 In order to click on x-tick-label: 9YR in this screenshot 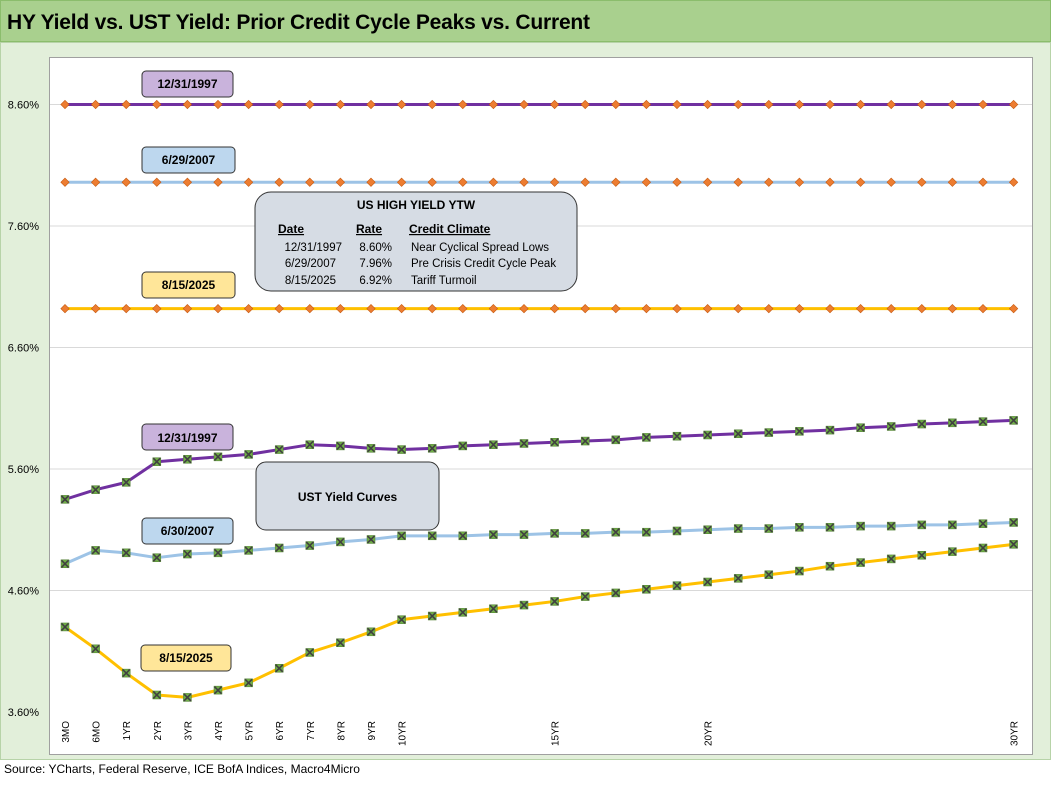, I will do `click(372, 730)`.